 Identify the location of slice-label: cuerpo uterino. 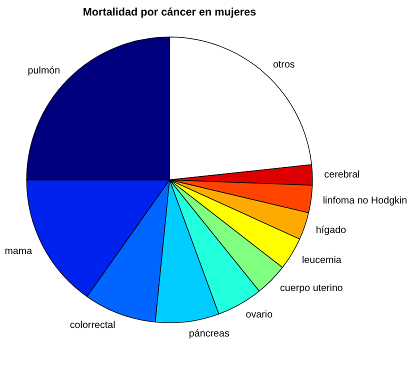
(312, 288).